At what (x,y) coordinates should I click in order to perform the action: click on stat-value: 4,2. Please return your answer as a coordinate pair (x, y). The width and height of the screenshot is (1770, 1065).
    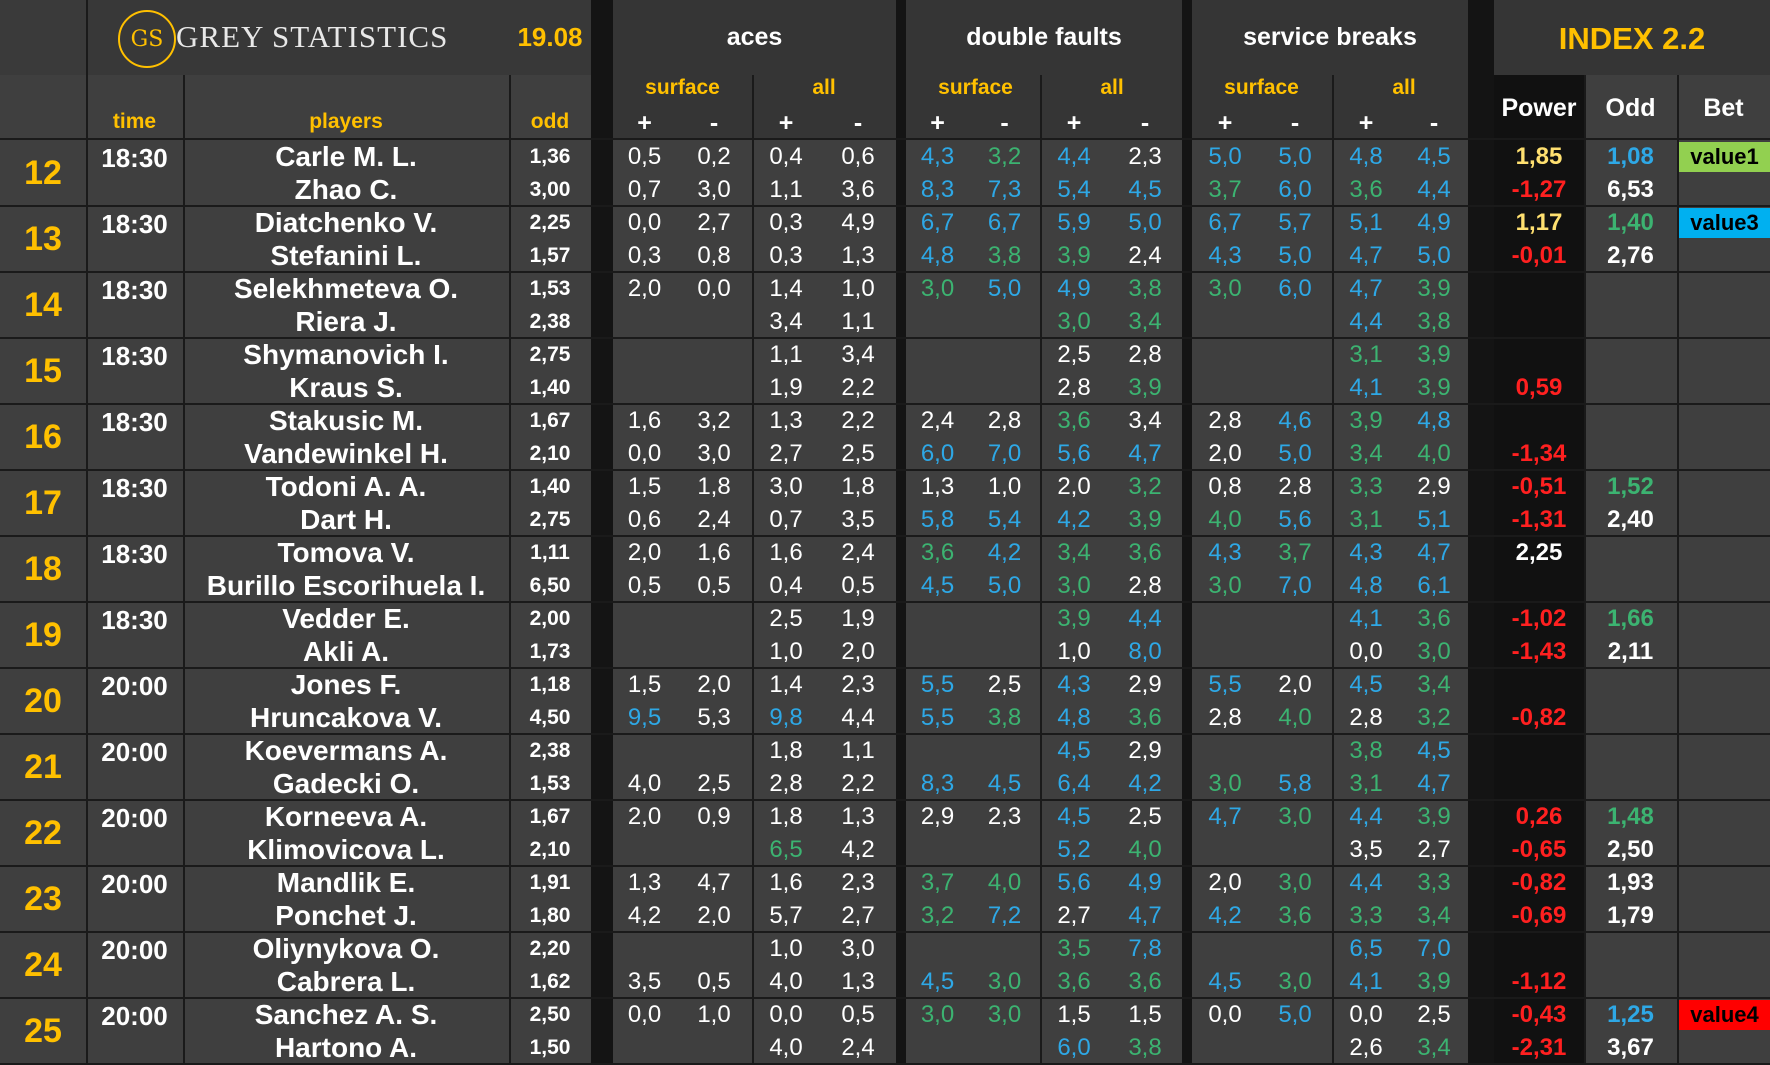
    Looking at the image, I should click on (1225, 915).